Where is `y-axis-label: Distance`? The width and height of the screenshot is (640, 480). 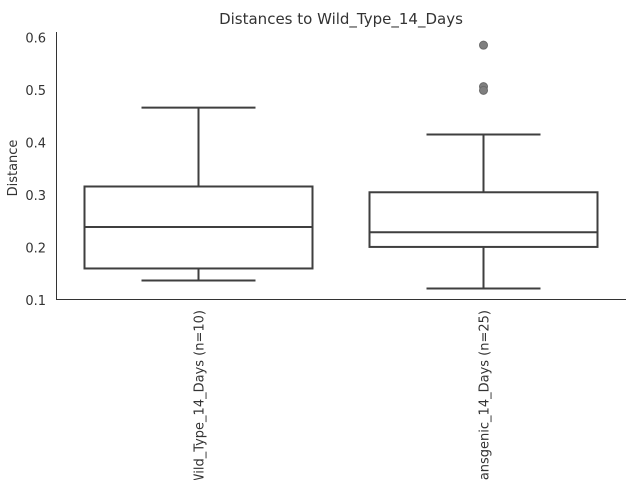 y-axis-label: Distance is located at coordinates (13, 168).